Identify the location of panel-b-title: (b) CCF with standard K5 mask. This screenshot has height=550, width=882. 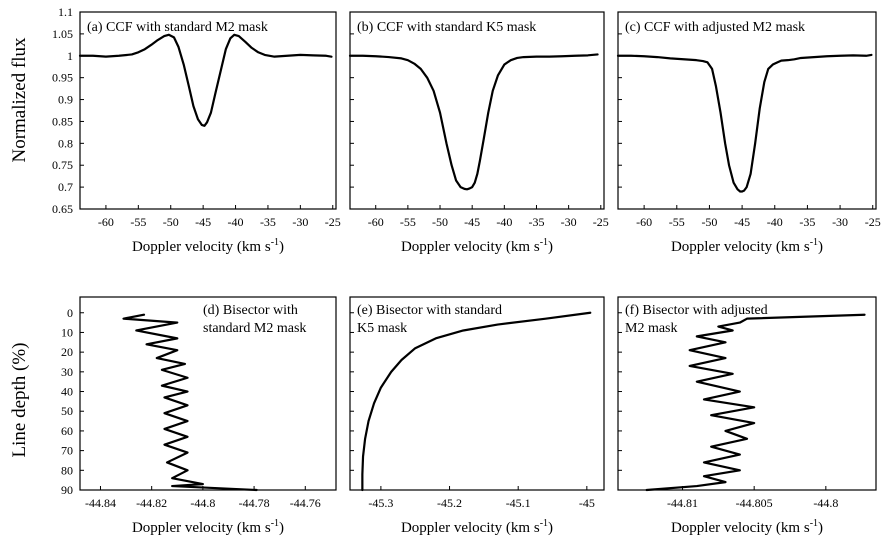
(446, 27).